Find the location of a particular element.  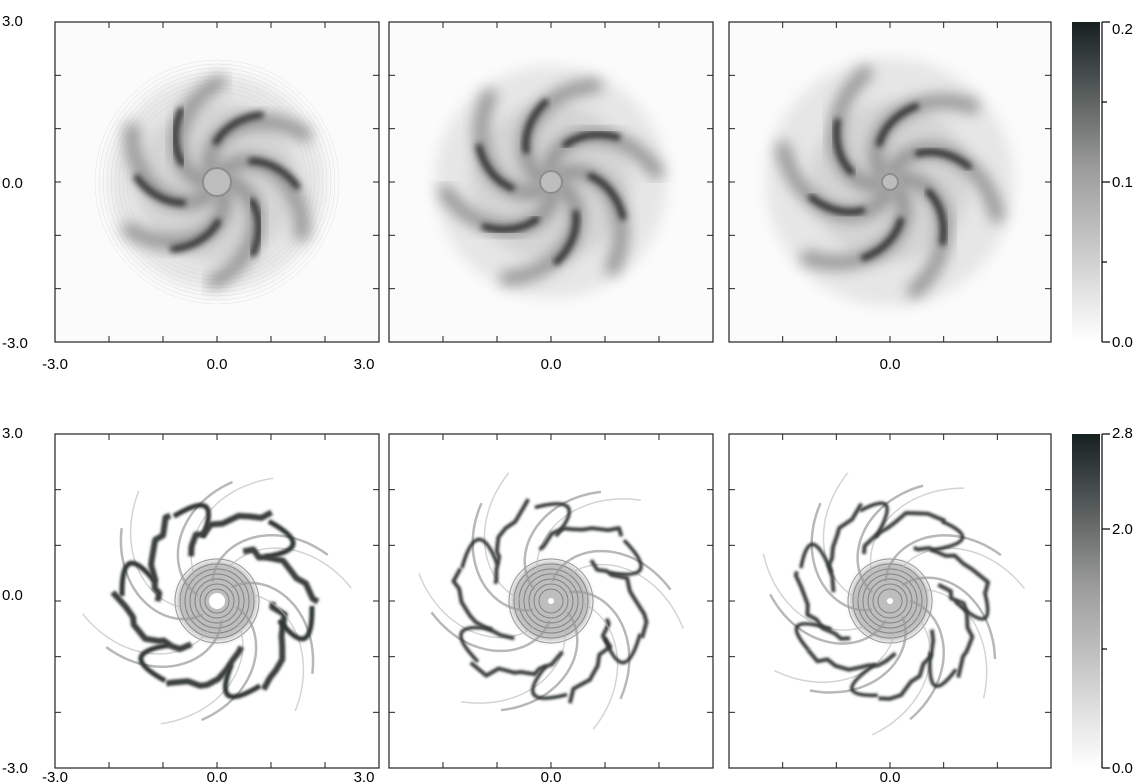

colorbar-top-label-mid: 0.1 is located at coordinates (1122, 182).